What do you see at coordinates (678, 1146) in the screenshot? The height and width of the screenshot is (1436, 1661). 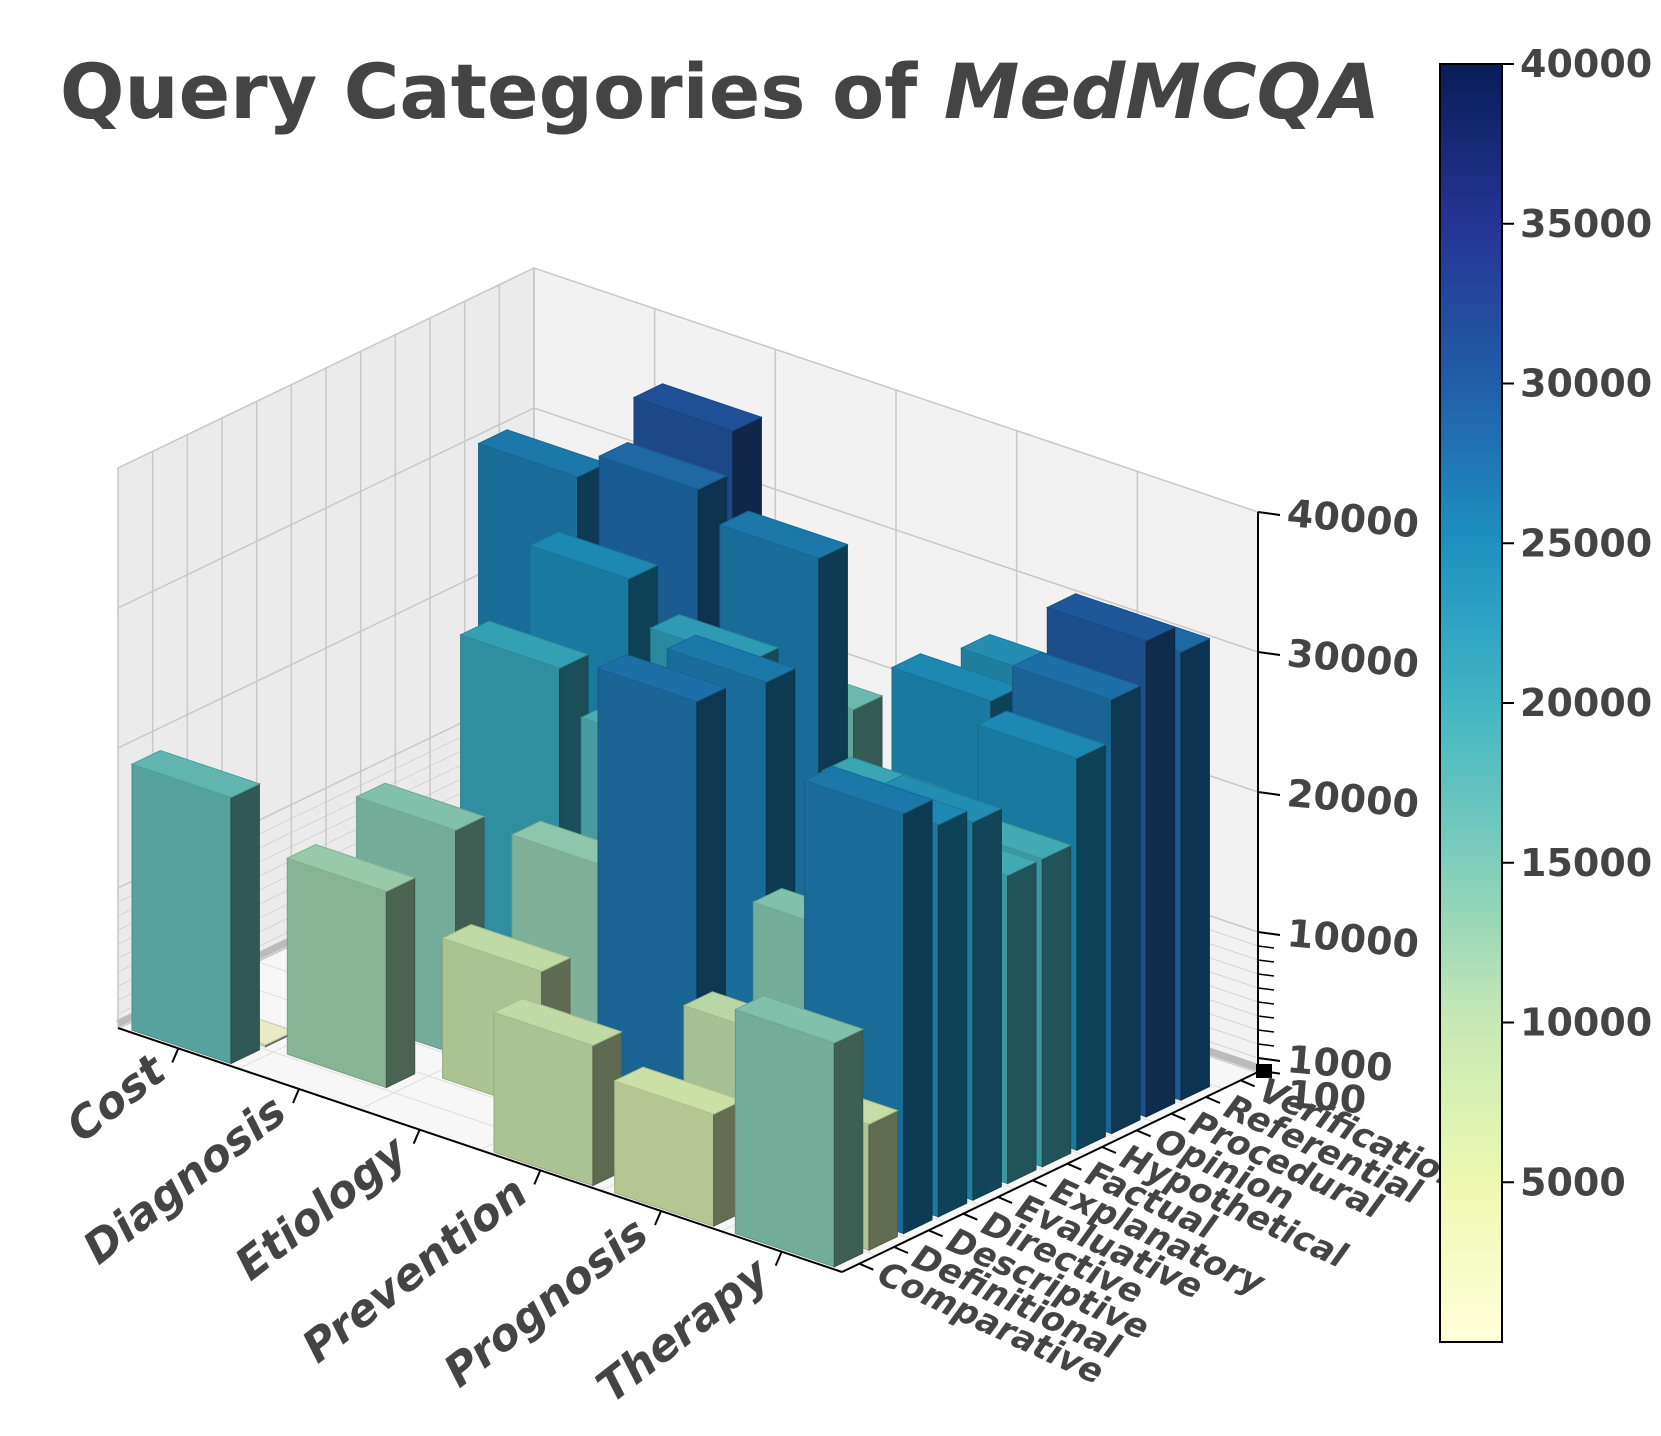 I see `bar-Prognosis-Comparative` at bounding box center [678, 1146].